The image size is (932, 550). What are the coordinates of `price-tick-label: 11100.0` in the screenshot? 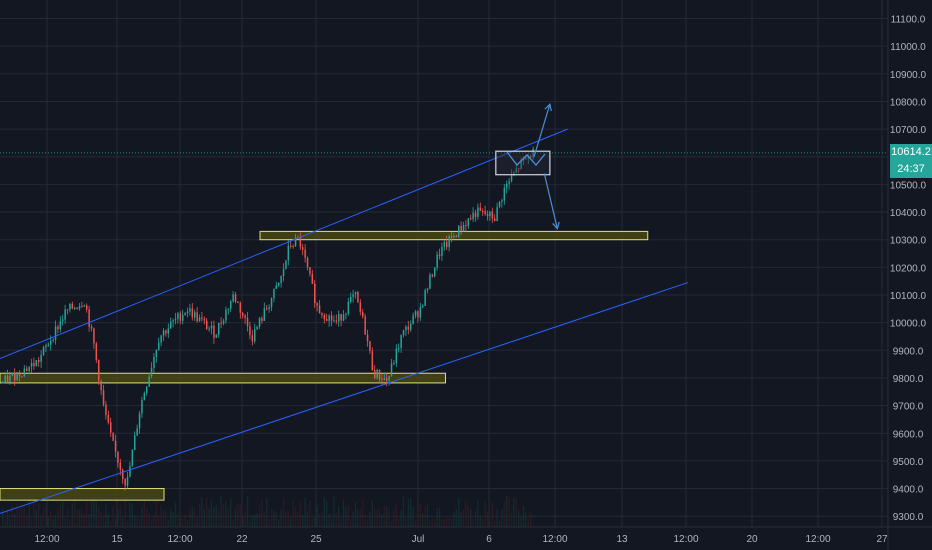 It's located at (908, 20).